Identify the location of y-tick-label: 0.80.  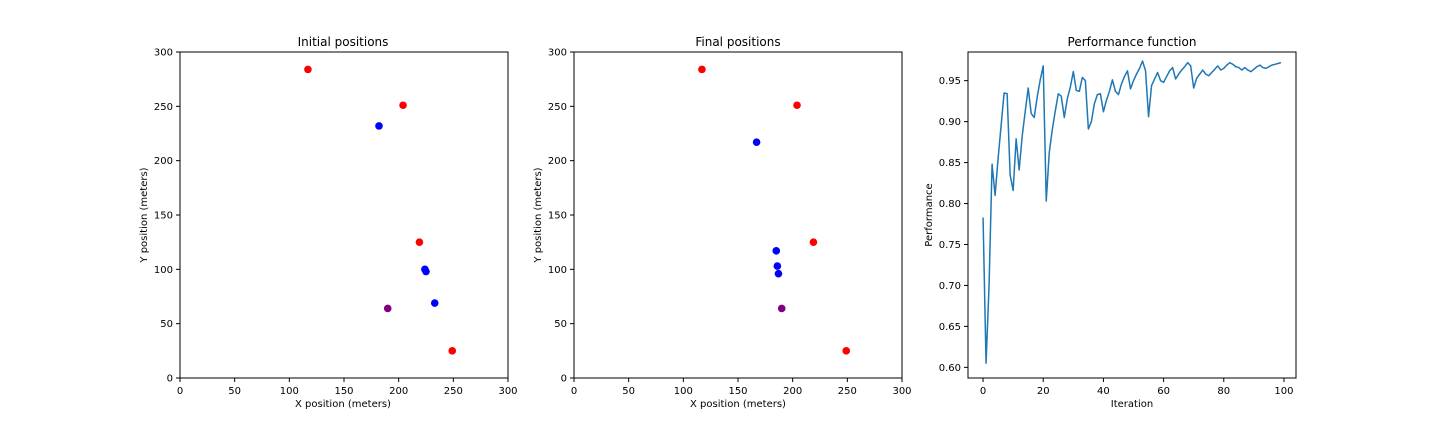
(950, 204).